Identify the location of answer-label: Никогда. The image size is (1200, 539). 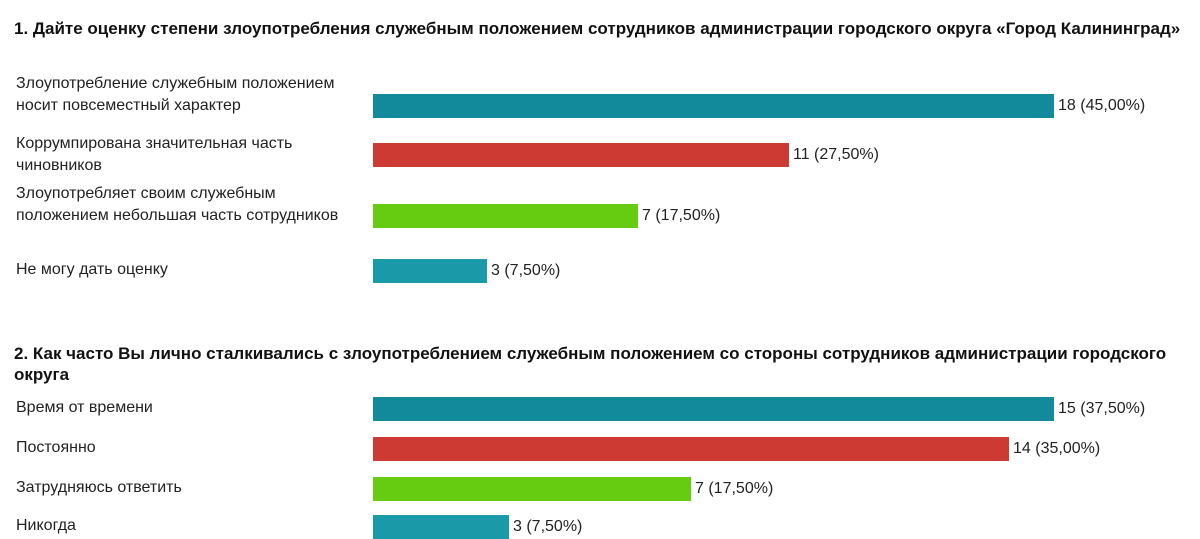
(46, 525).